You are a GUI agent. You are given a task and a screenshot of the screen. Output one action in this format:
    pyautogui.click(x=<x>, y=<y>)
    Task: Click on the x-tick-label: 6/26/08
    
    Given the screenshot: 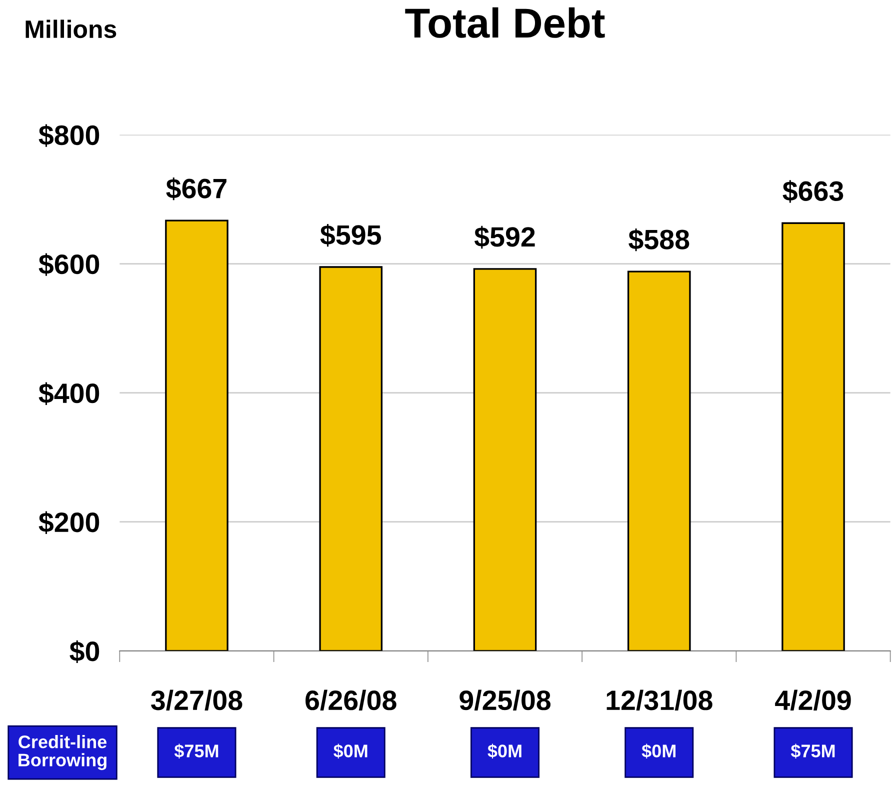 What is the action you would take?
    pyautogui.click(x=351, y=700)
    